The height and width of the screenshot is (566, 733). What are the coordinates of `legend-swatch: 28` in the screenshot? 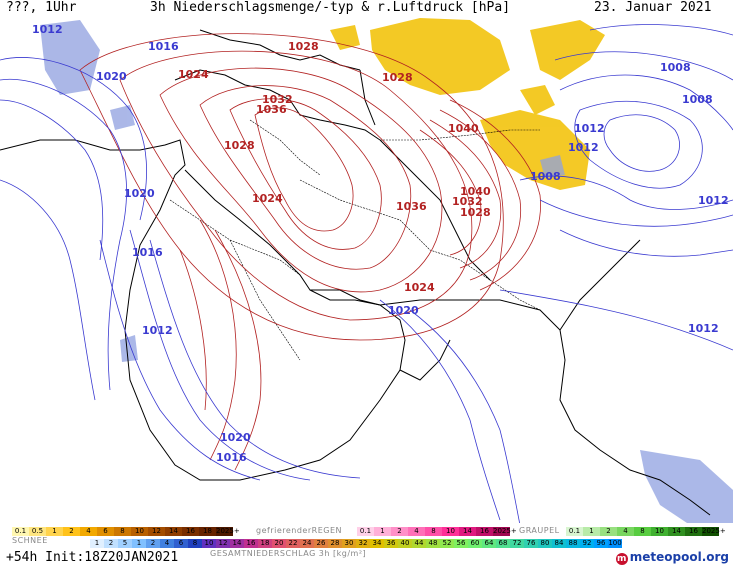 It's located at (335, 543).